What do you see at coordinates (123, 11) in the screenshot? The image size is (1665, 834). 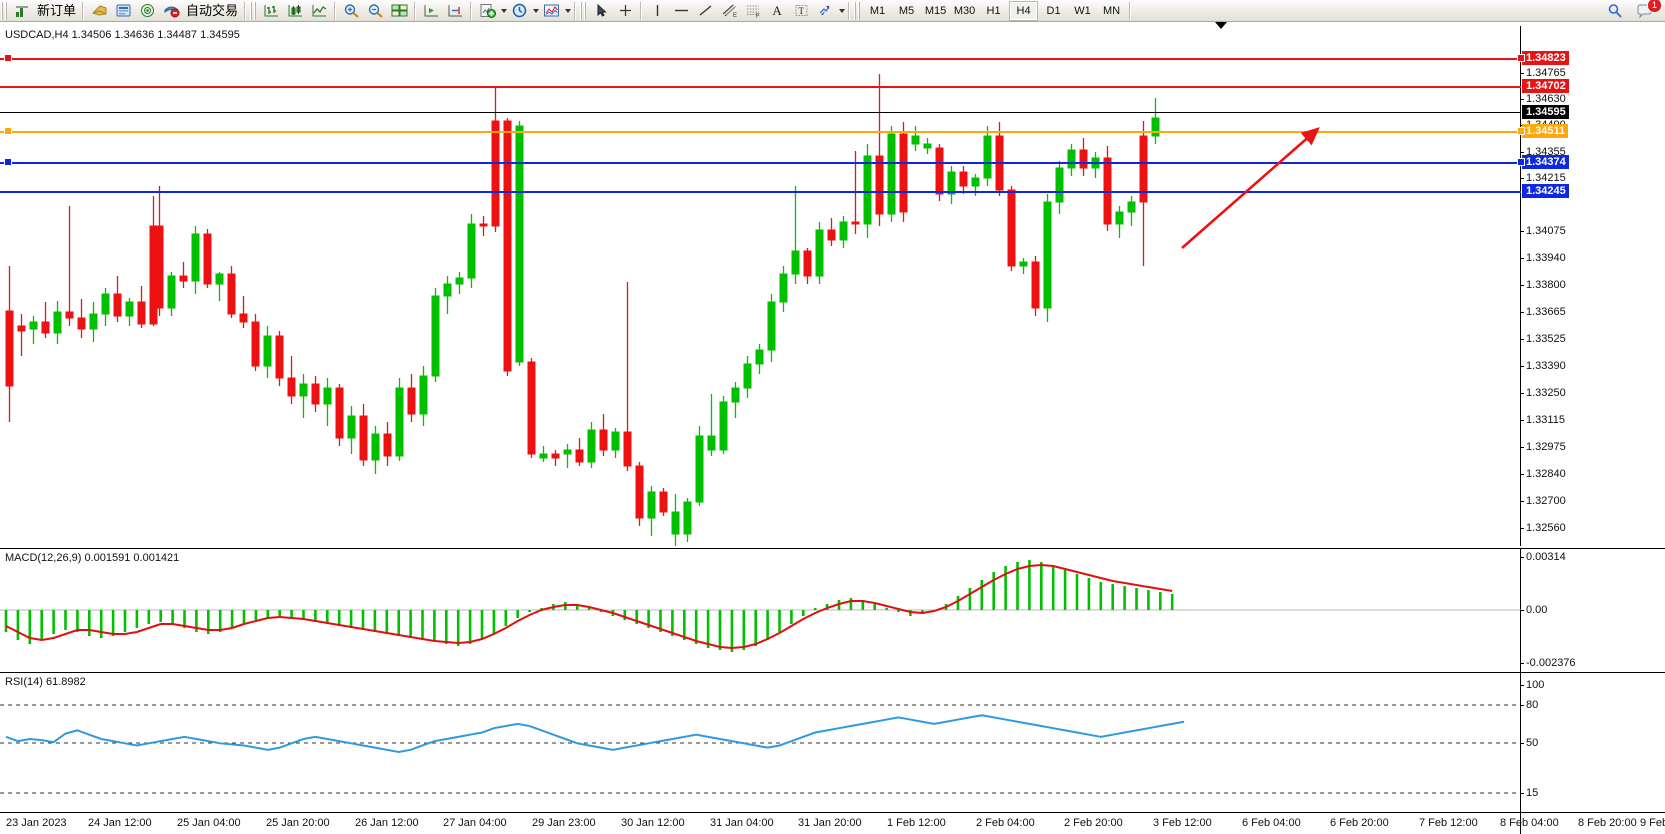 I see `data-window-icon` at bounding box center [123, 11].